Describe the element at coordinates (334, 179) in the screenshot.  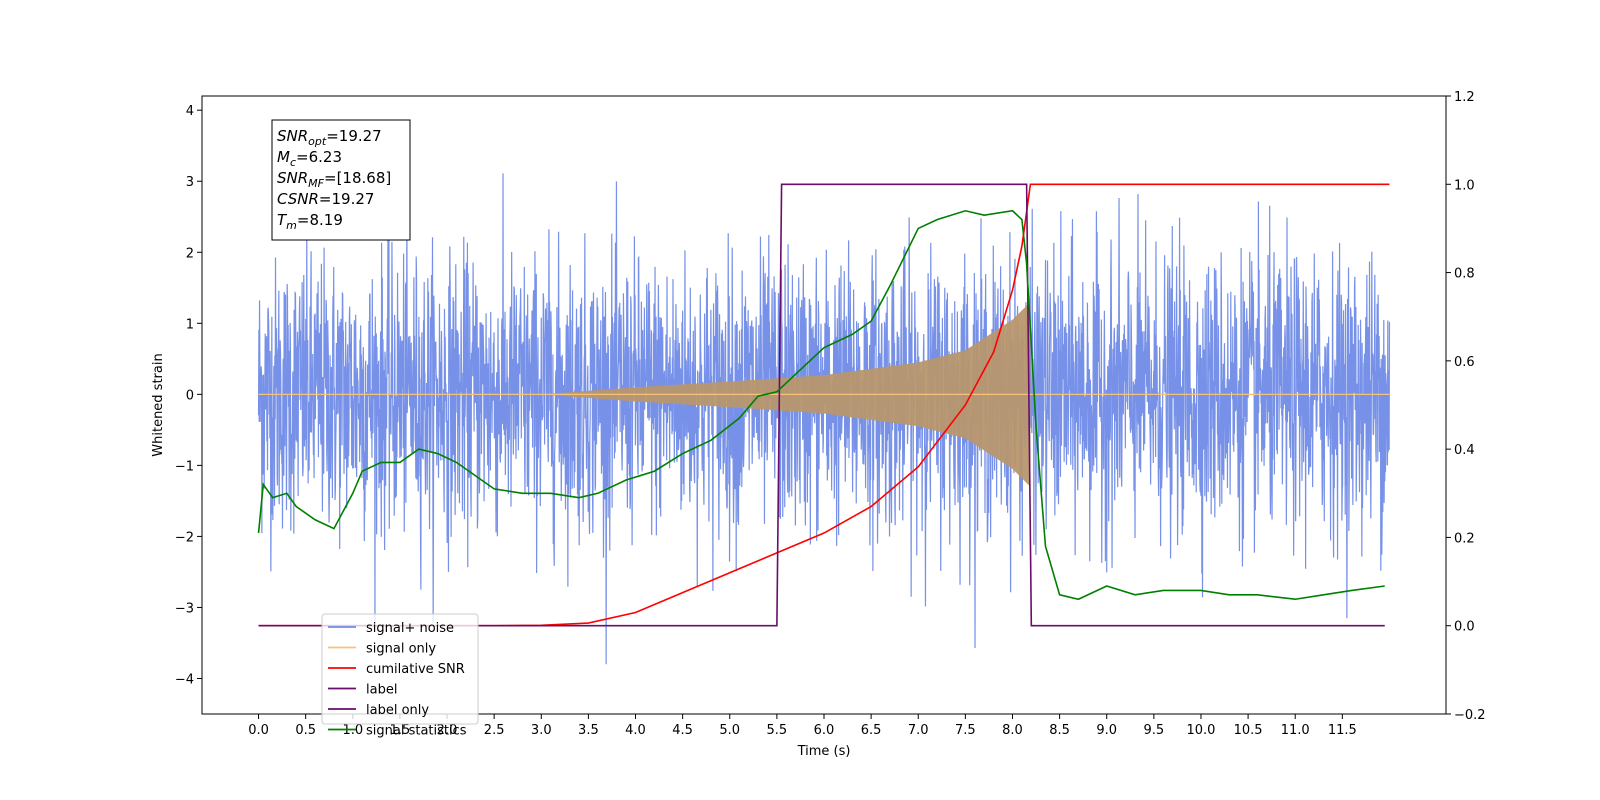
I see `stats-line: SNRMF=[18.68]` at that location.